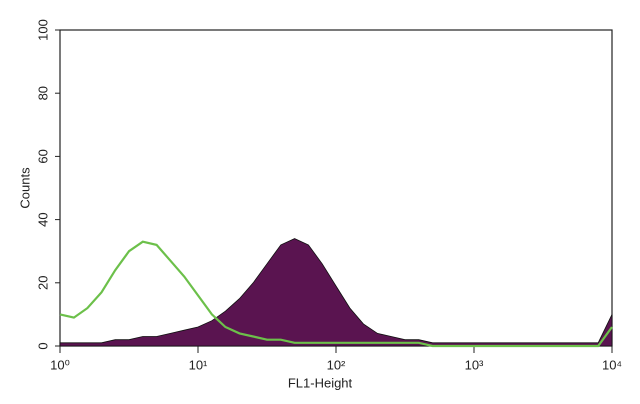 This screenshot has width=640, height=404. Describe the element at coordinates (24, 188) in the screenshot. I see `y-axis-label: Counts` at that location.